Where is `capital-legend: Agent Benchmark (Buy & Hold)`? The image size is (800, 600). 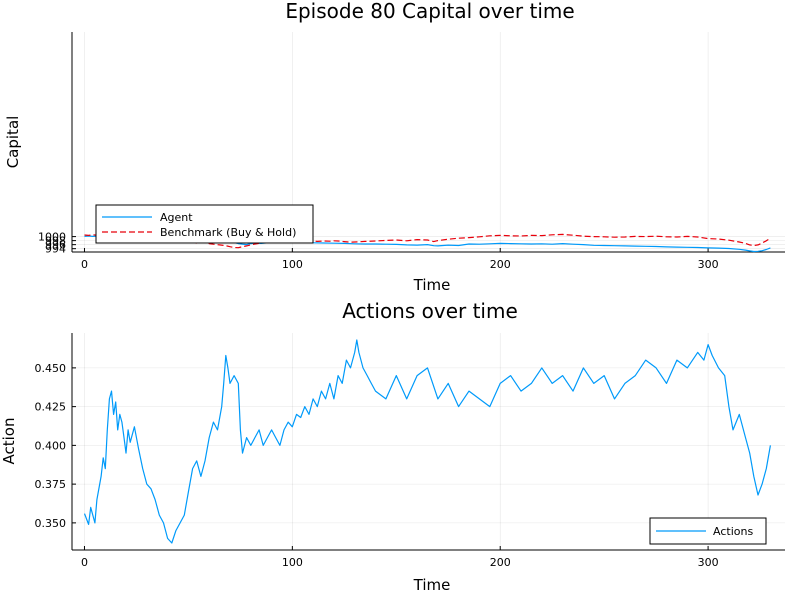 capital-legend: Agent Benchmark (Buy & Hold) is located at coordinates (204, 224).